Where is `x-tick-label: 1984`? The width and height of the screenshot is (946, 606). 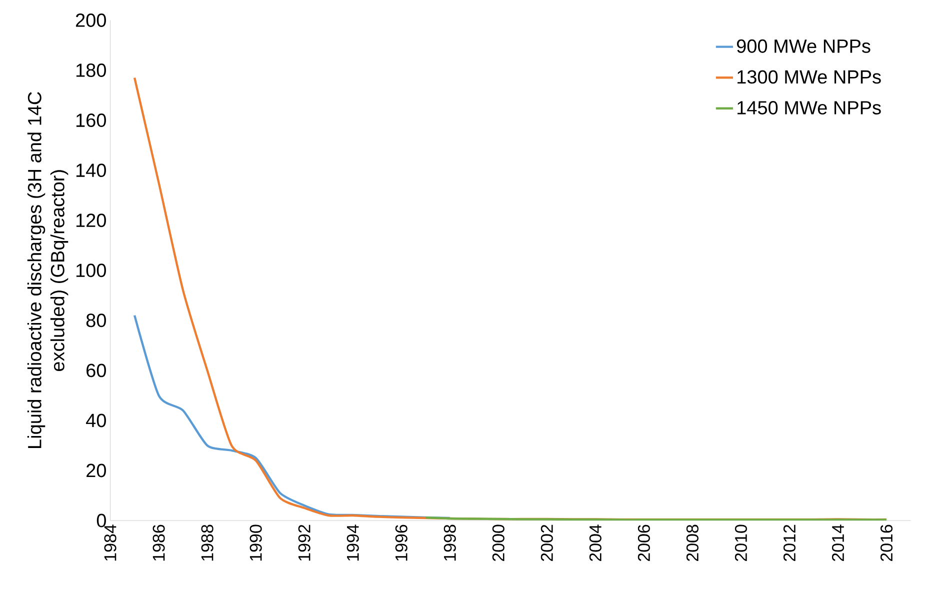
x-tick-label: 1984 is located at coordinates (110, 542).